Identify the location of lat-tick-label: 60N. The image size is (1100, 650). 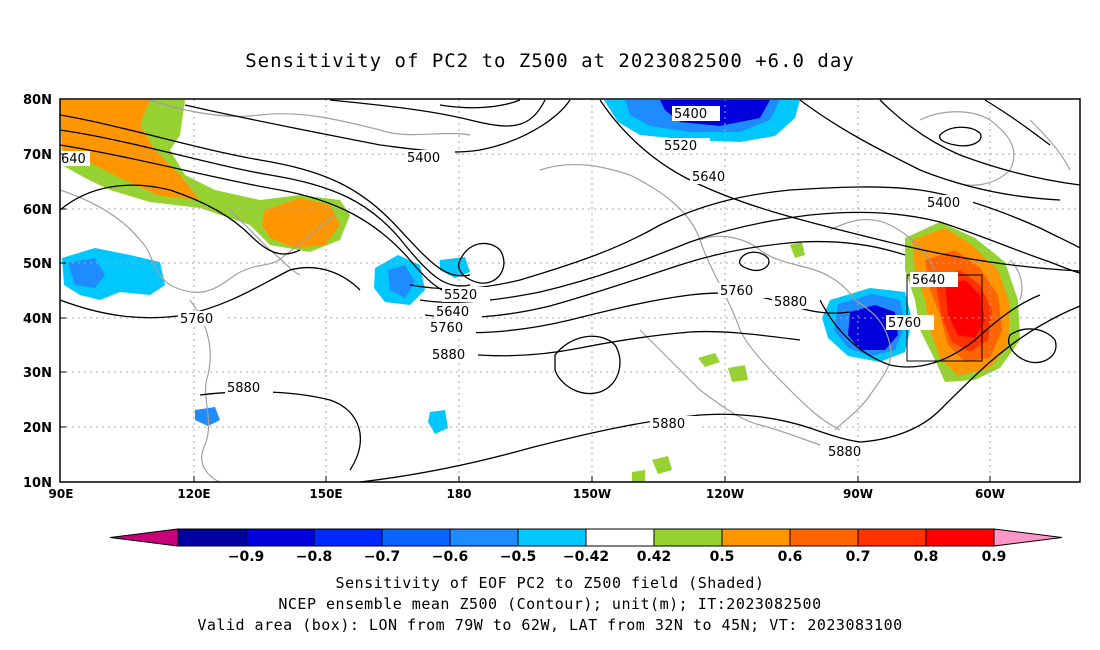
(37, 210).